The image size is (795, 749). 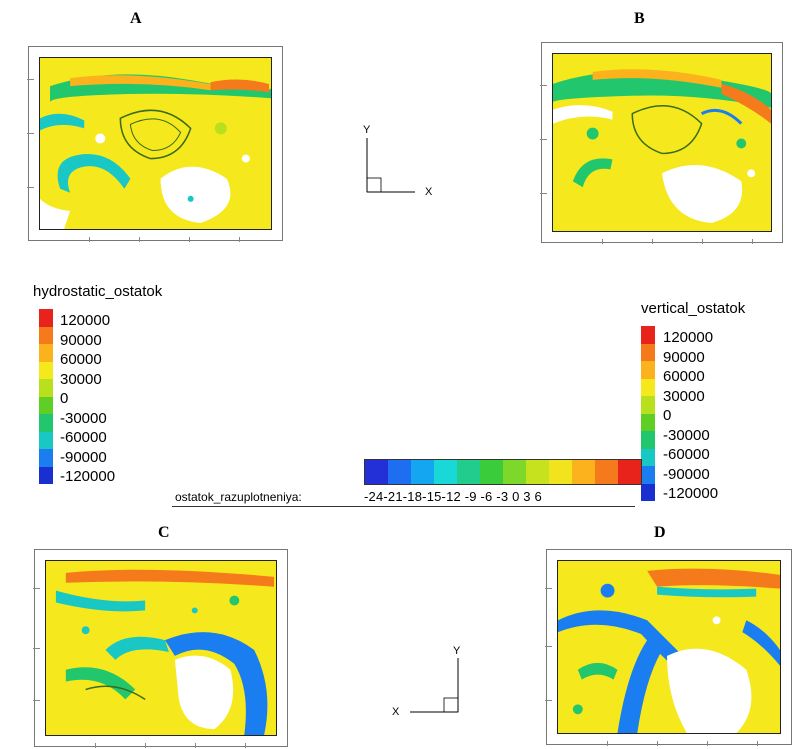 What do you see at coordinates (396, 712) in the screenshot?
I see `axis-label-x-bottom: X` at bounding box center [396, 712].